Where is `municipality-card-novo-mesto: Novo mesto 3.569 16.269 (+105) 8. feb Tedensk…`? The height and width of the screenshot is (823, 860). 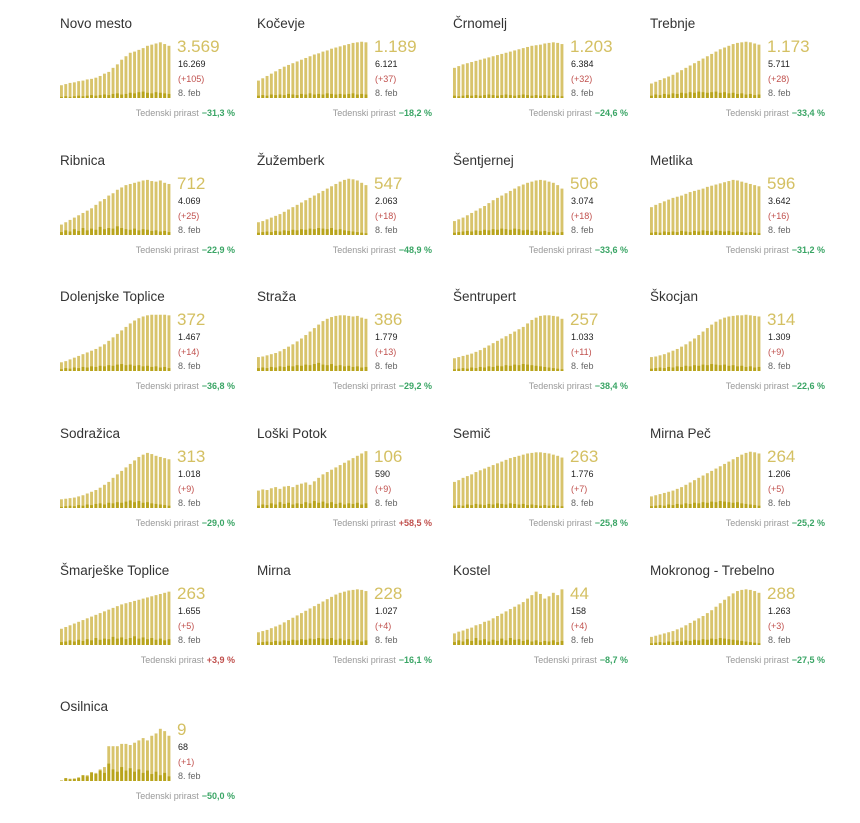
municipality-card-novo-mesto: Novo mesto 3.569 16.269 (+105) 8. feb Tedensk… is located at coordinates (147, 76).